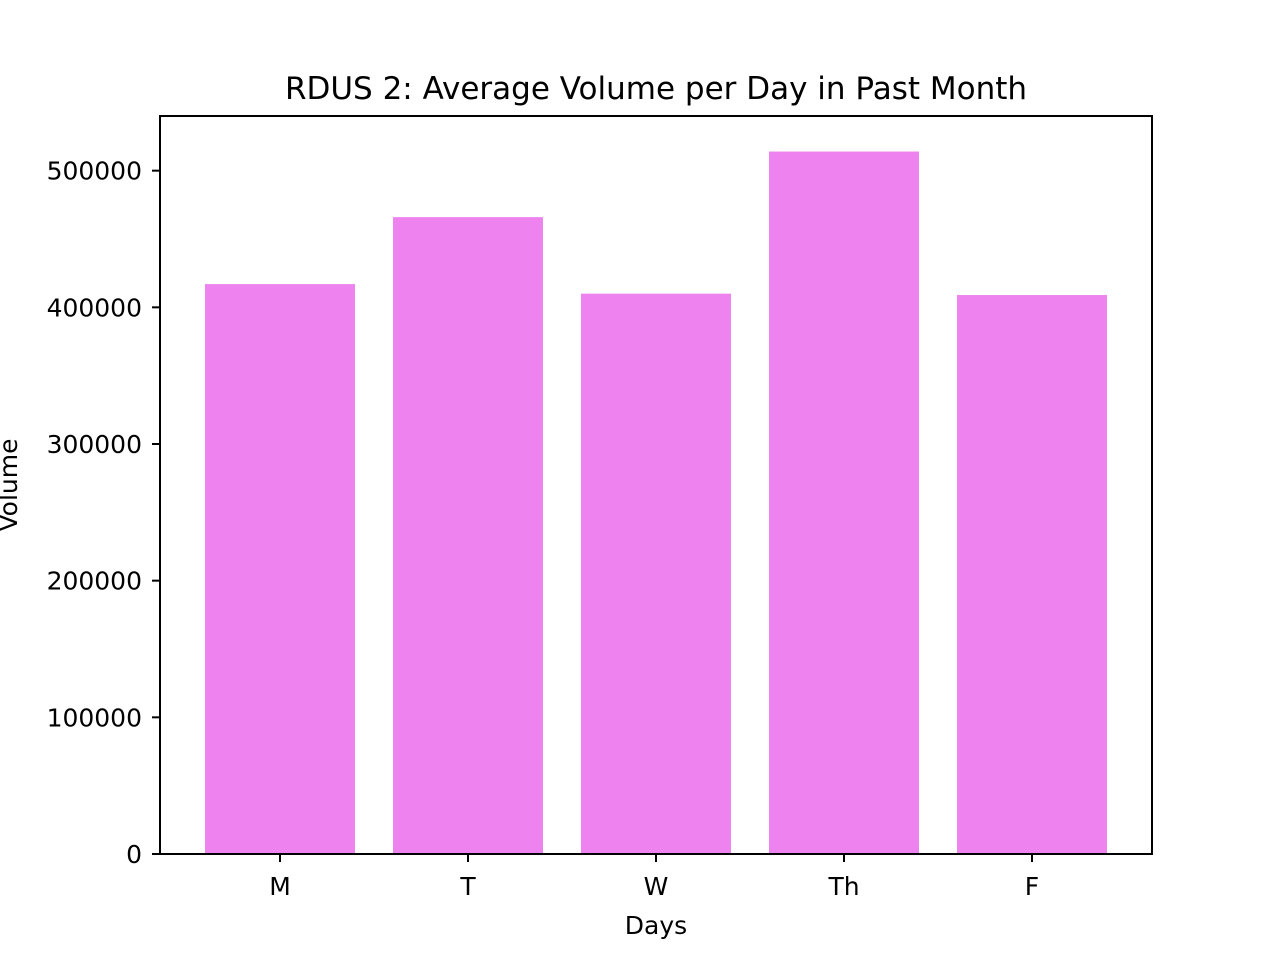 This screenshot has width=1280, height=960. I want to click on x-axis: M T W Th F, so click(654, 877).